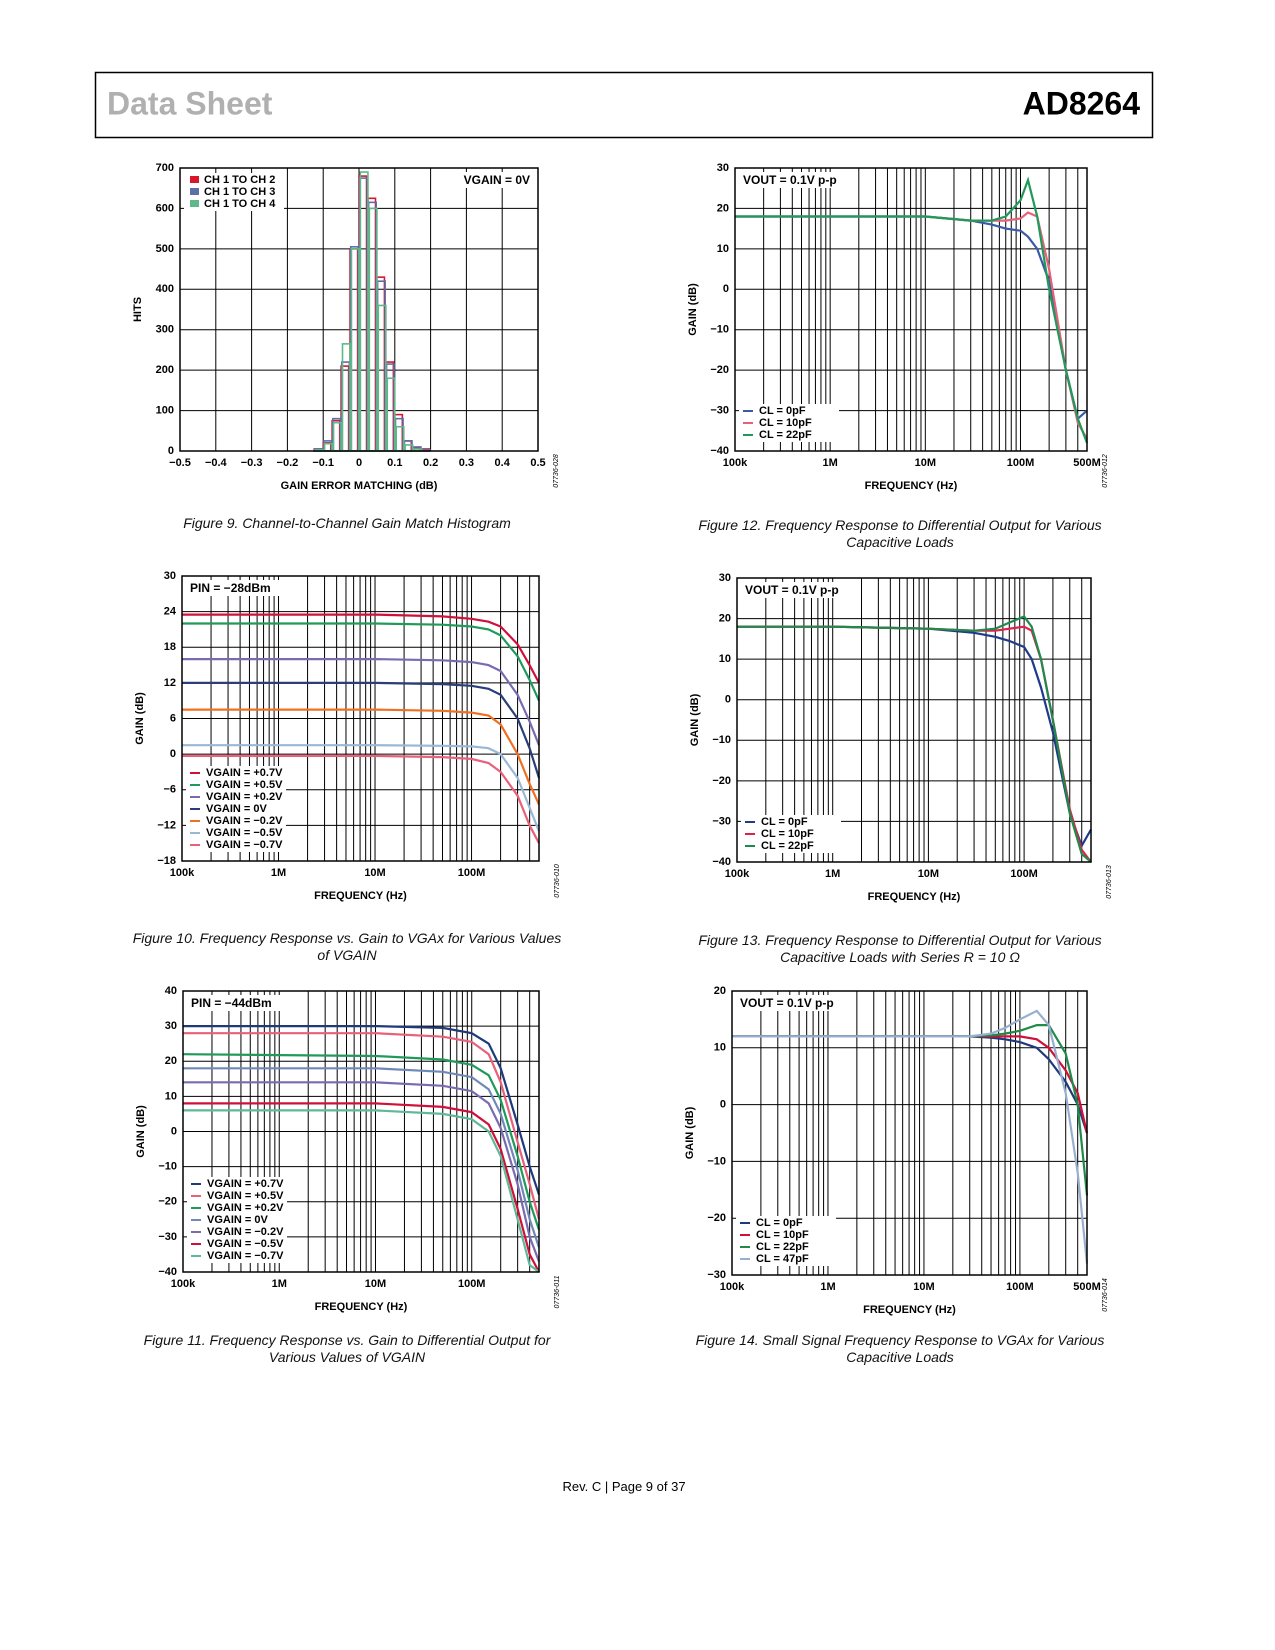 Image resolution: width=1275 pixels, height=1650 pixels. What do you see at coordinates (721, 781) in the screenshot?
I see `y-tick-label: −20` at bounding box center [721, 781].